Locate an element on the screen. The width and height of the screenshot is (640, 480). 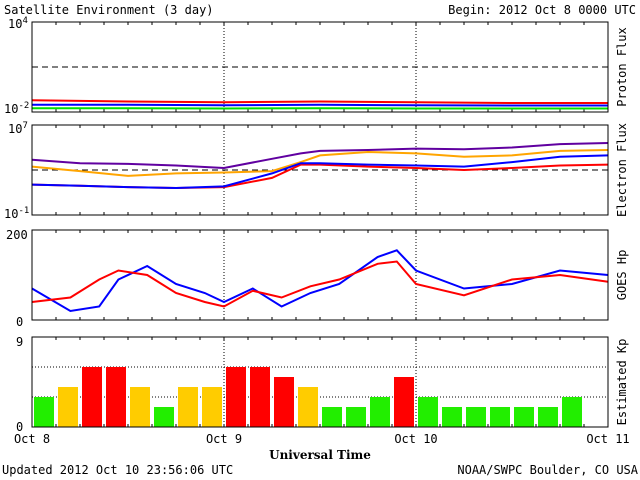
x-tick-oct11: Oct 11 is located at coordinates (607, 439).